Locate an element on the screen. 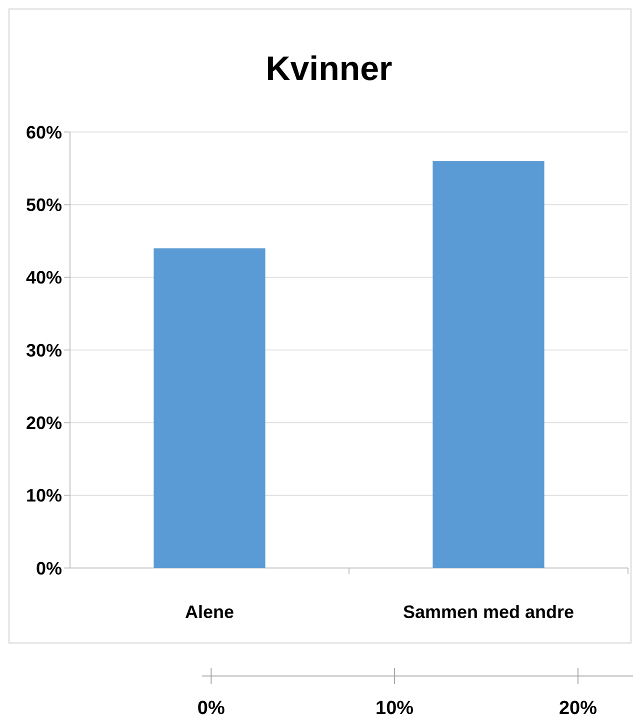 Image resolution: width=633 pixels, height=722 pixels. y-tick-label: 20% is located at coordinates (44, 422).